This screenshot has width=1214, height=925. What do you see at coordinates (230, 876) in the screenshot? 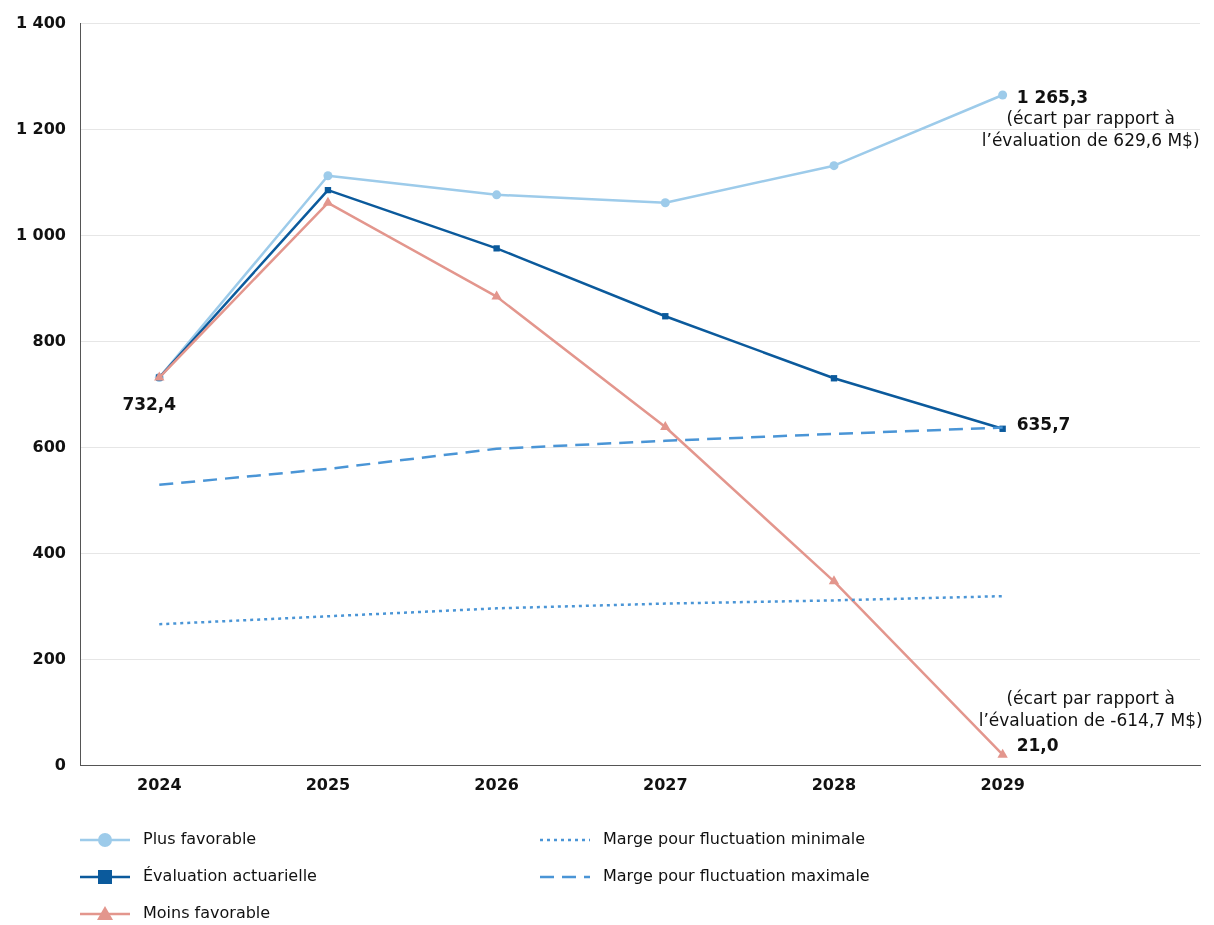
I see `legend-label: Évaluation actuarielle` at bounding box center [230, 876].